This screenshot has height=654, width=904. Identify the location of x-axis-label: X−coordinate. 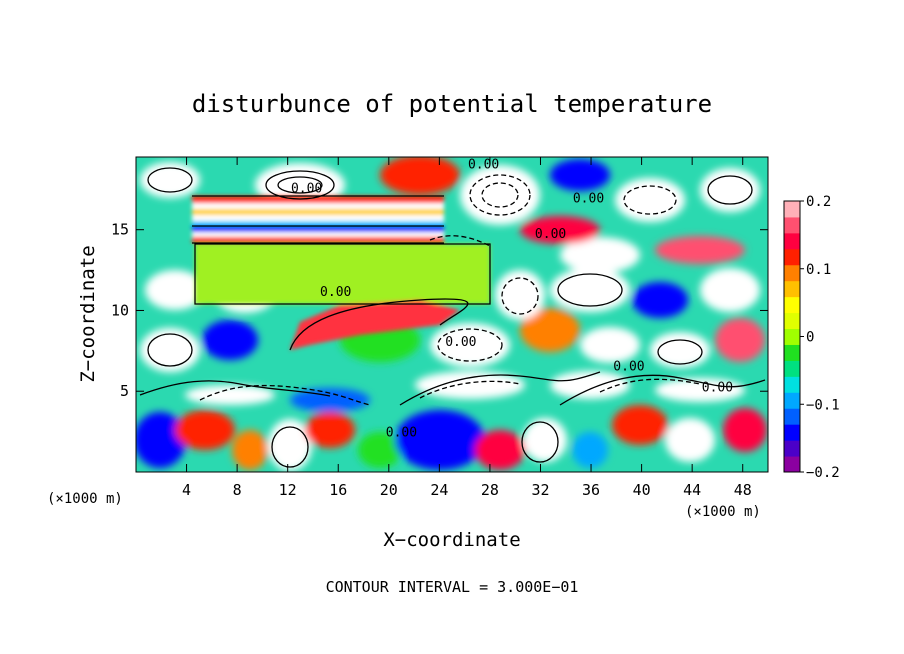
(451, 540).